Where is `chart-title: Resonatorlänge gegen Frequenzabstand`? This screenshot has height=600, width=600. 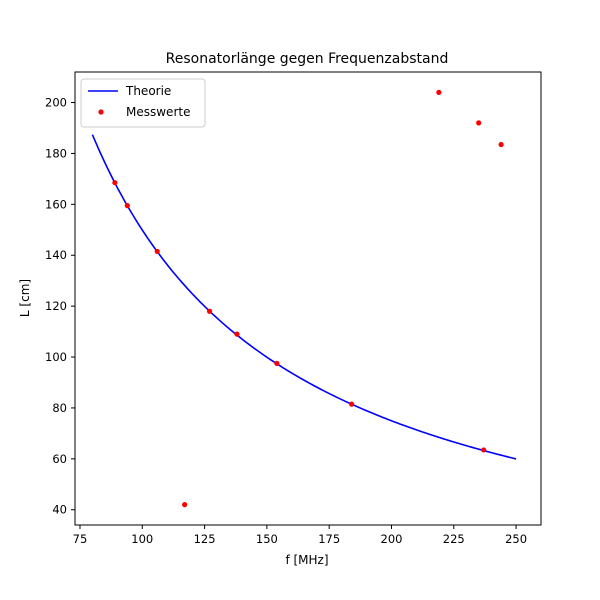
chart-title: Resonatorlänge gegen Frequenzabstand is located at coordinates (307, 59).